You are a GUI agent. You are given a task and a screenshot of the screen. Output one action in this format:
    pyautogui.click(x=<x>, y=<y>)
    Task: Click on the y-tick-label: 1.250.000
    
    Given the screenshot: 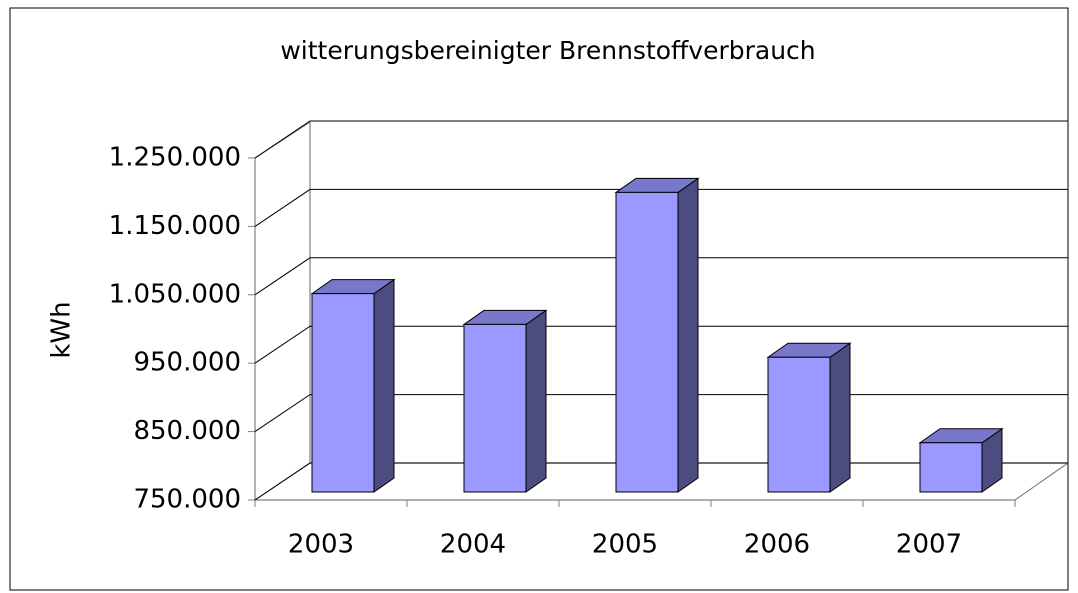 What is the action you would take?
    pyautogui.click(x=175, y=158)
    